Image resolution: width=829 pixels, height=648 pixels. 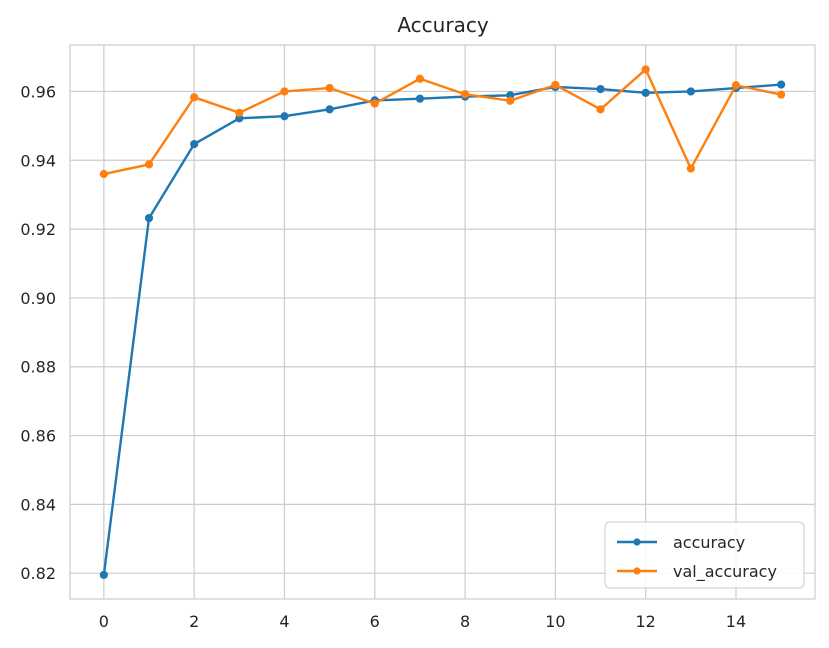 What do you see at coordinates (38, 573) in the screenshot?
I see `y-tick-label-0: 0.82` at bounding box center [38, 573].